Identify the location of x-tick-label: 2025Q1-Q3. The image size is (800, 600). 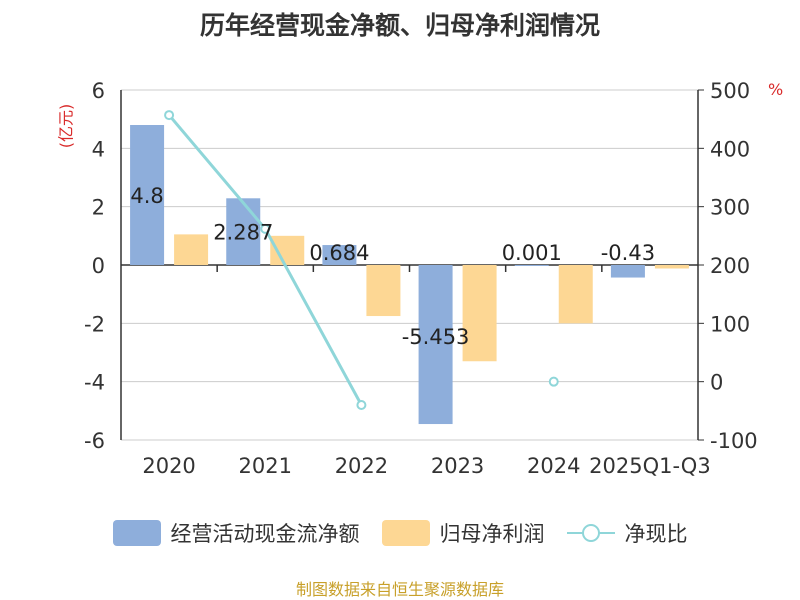
(650, 466).